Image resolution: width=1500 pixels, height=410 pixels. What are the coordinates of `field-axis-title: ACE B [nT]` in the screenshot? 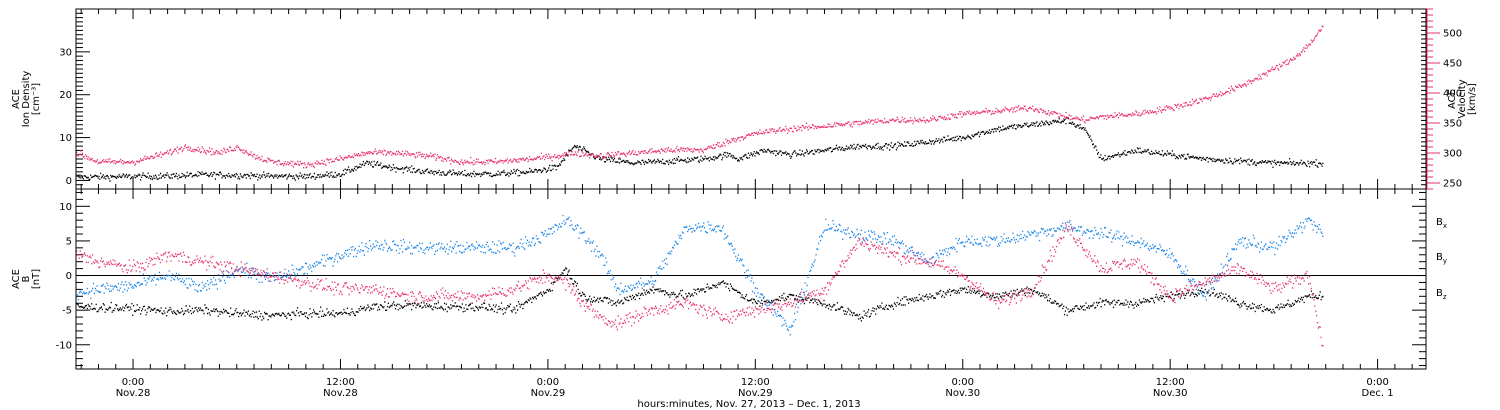 It's located at (26, 279).